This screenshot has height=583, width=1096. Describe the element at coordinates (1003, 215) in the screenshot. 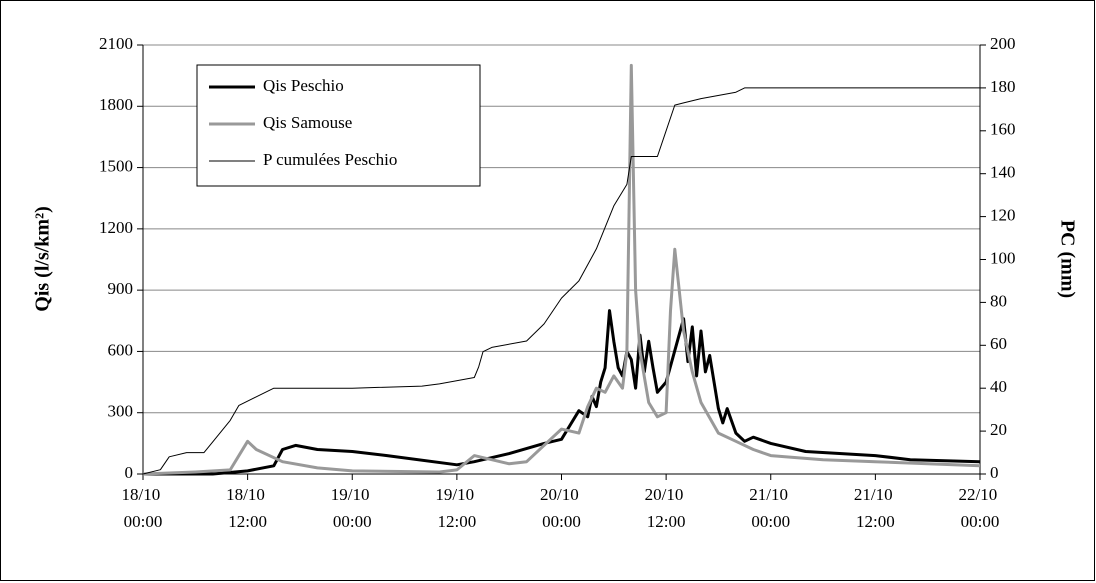

I see `y2-tick-label: 120` at that location.